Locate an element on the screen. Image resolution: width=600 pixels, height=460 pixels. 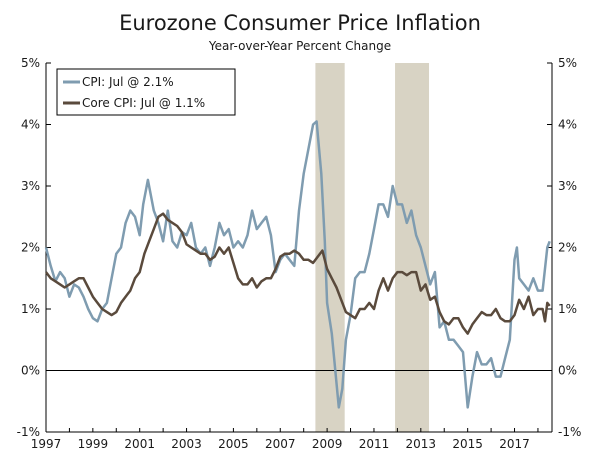
y-tick-label-left: 5% is located at coordinates (30, 63).